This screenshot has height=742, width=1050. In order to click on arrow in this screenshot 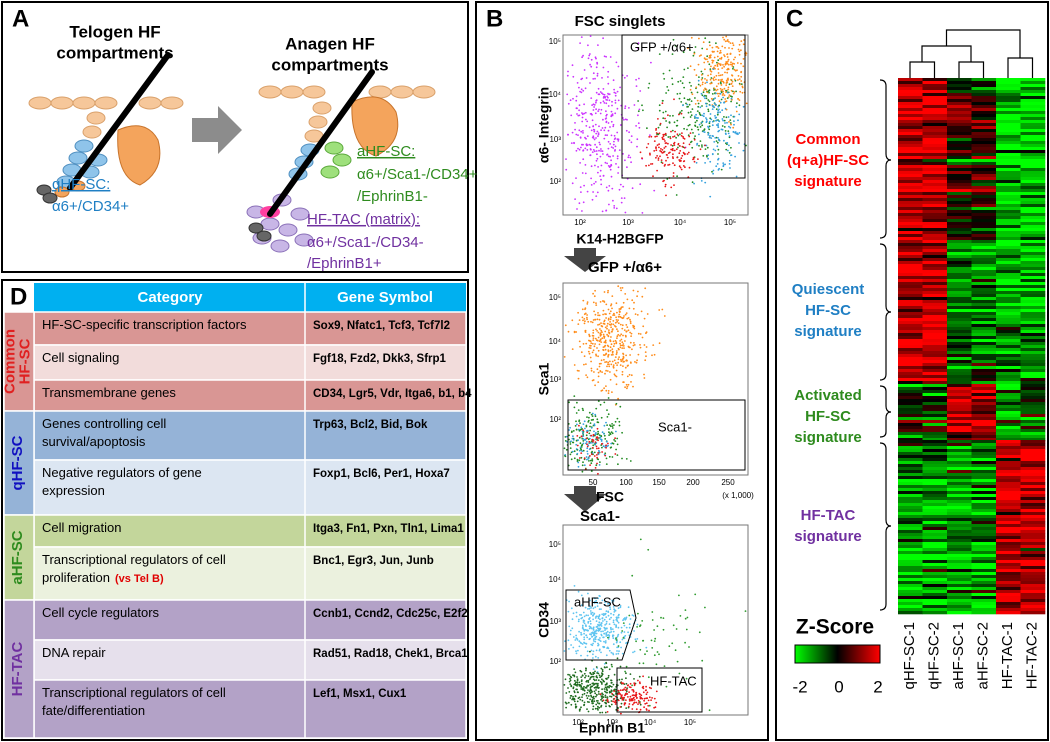, I will do `click(585, 260)`.